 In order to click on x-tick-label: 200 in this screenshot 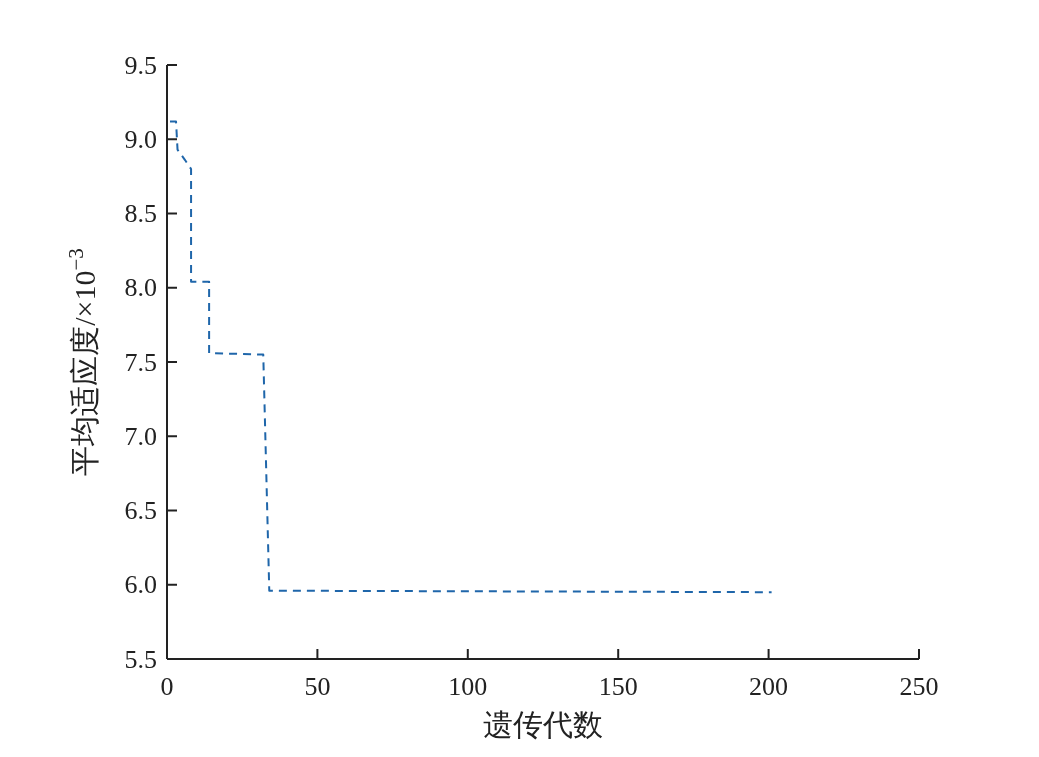, I will do `click(769, 686)`.